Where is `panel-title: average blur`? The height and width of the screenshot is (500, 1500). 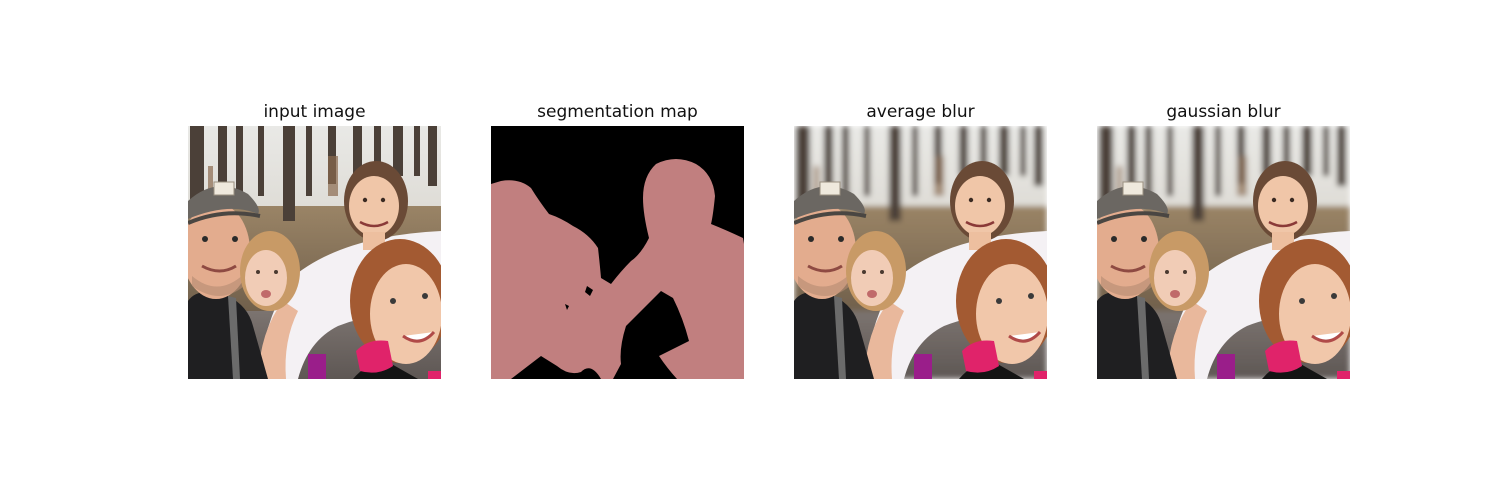
panel-title: average blur is located at coordinates (920, 112).